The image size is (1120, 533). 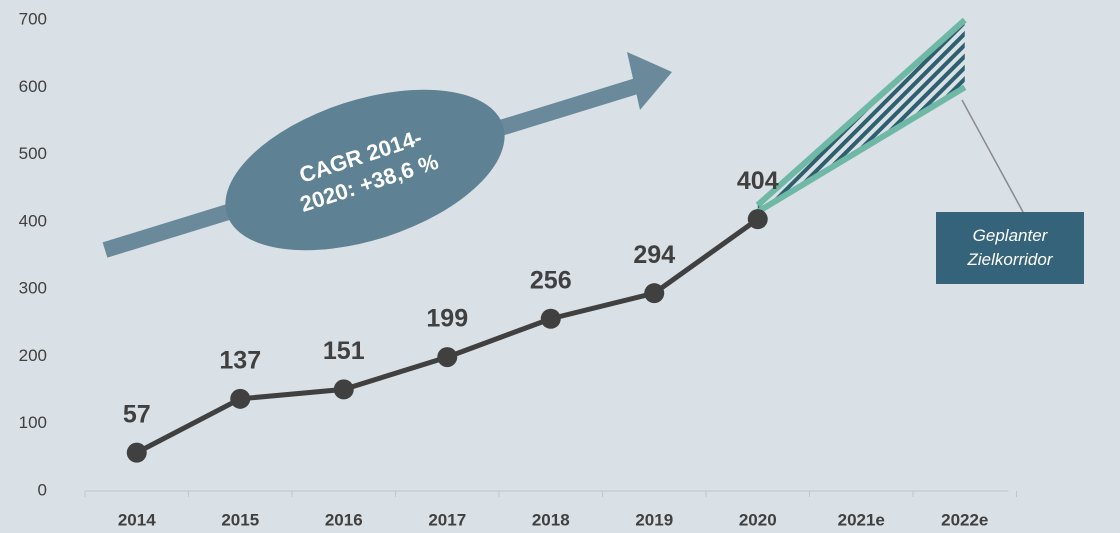 I want to click on data-label: 137, so click(x=240, y=360).